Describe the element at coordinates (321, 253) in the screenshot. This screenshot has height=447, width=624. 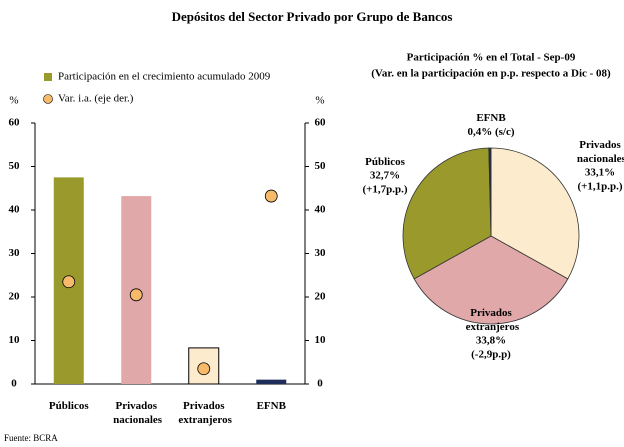
I see `y2-tick-label: 30` at that location.